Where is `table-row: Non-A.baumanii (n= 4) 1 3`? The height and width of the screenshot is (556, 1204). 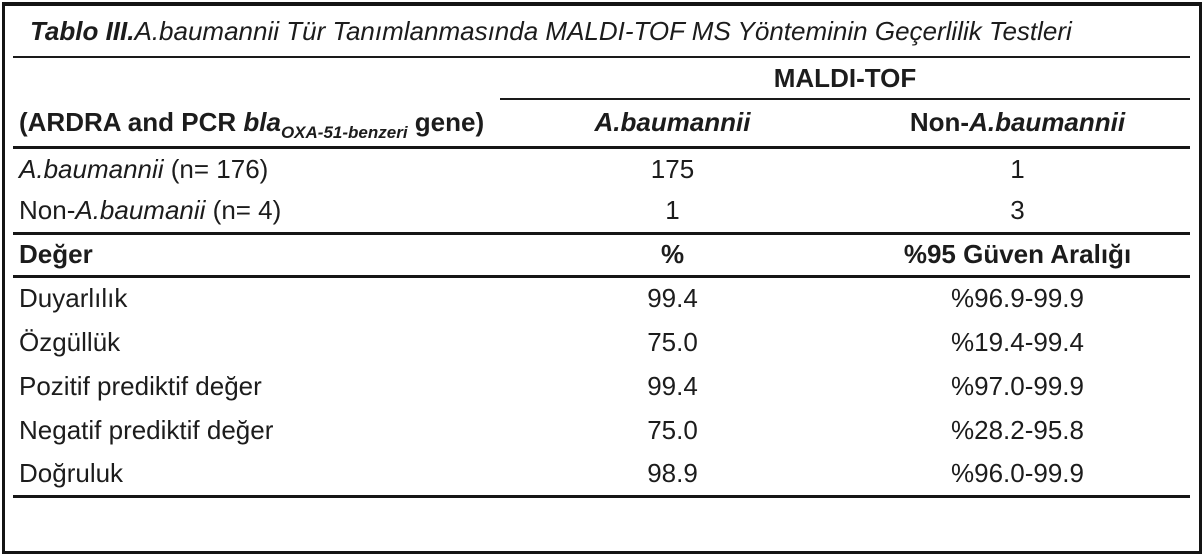 table-row: Non-A.baumanii (n= 4) 1 3 is located at coordinates (601, 212).